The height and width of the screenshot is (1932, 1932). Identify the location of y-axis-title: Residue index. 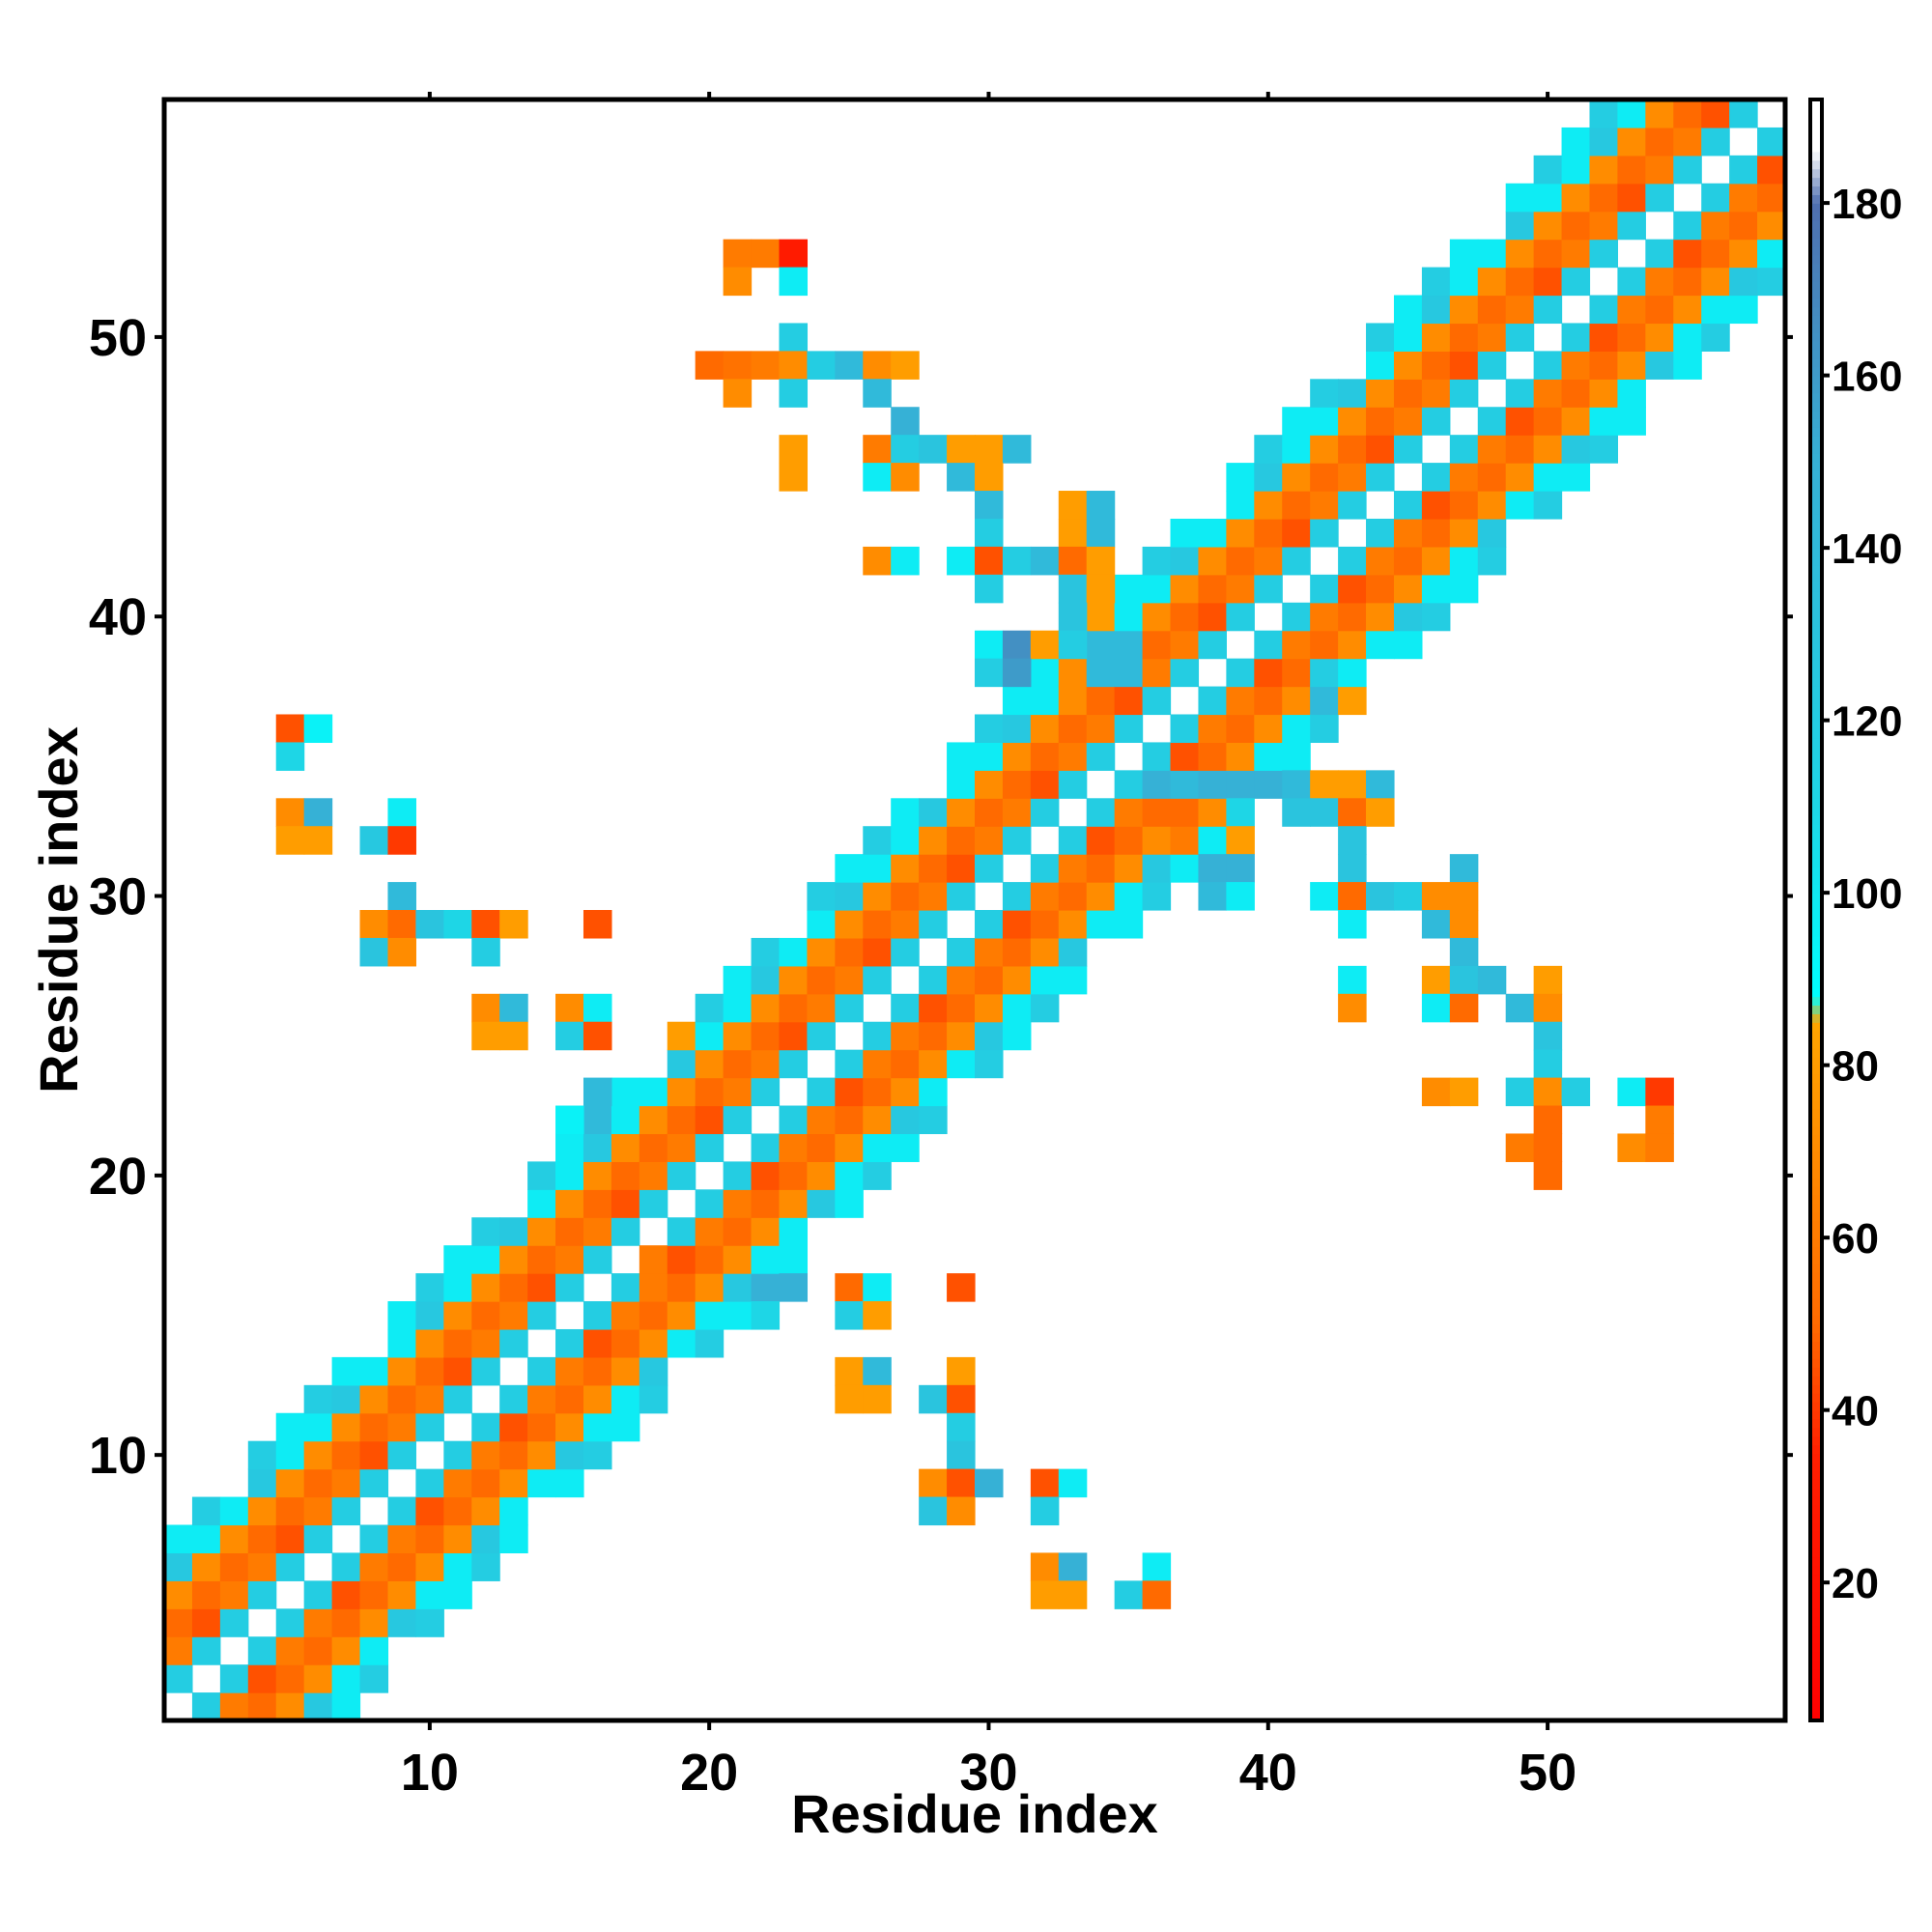
(58, 910).